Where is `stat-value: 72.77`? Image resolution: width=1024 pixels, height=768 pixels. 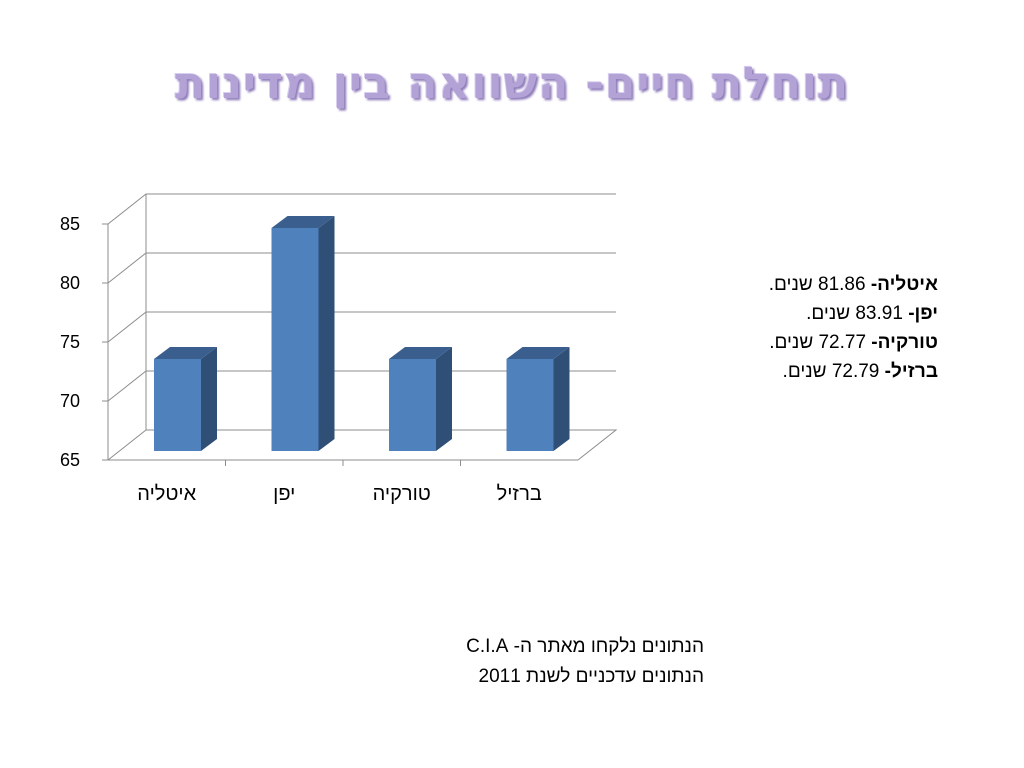
stat-value: 72.77 is located at coordinates (842, 342).